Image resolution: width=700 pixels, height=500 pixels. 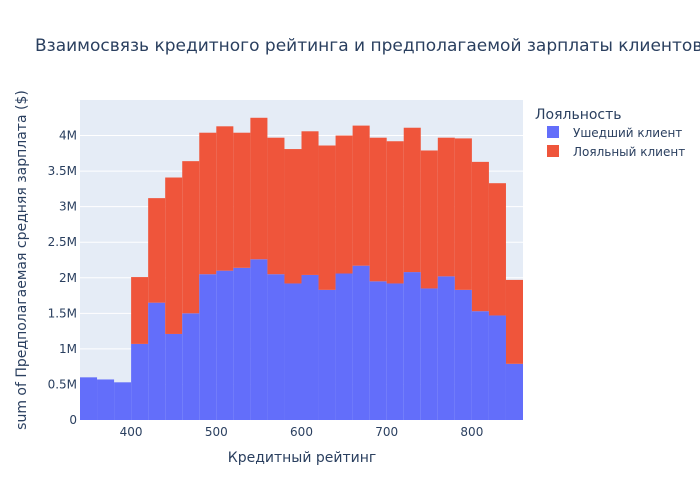 I want to click on x-tick-label: 600, so click(x=301, y=432).